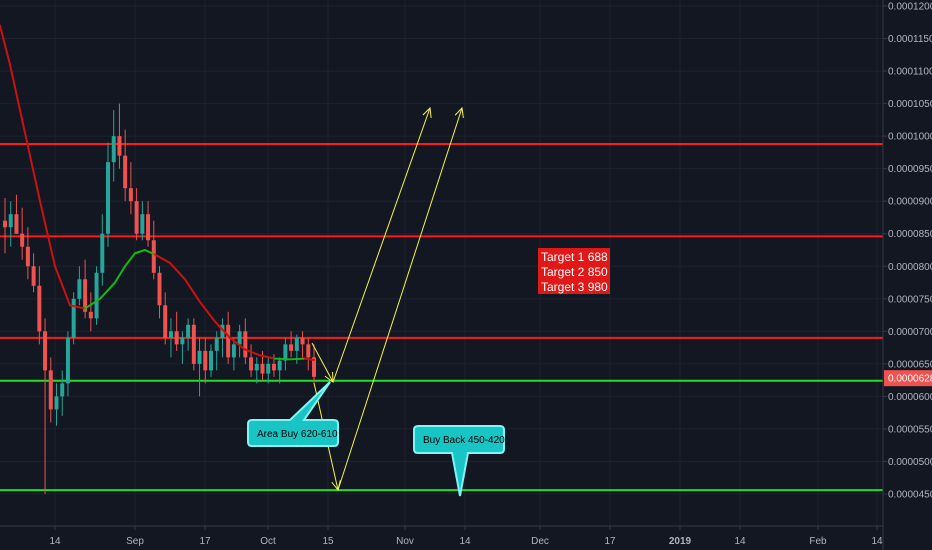  What do you see at coordinates (405, 541) in the screenshot?
I see `x-tick-label: Nov` at bounding box center [405, 541].